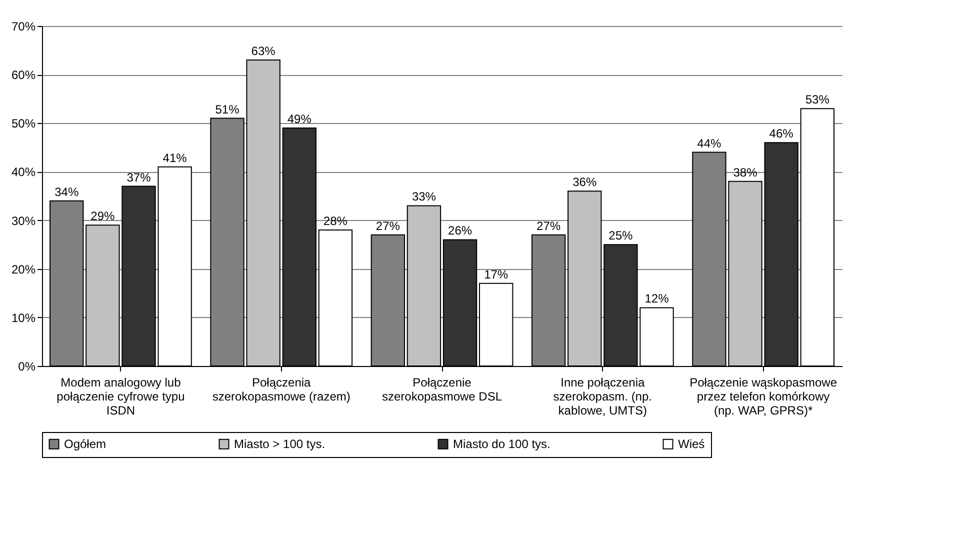 This screenshot has height=547, width=959. What do you see at coordinates (103, 216) in the screenshot?
I see `data-label: 29%` at bounding box center [103, 216].